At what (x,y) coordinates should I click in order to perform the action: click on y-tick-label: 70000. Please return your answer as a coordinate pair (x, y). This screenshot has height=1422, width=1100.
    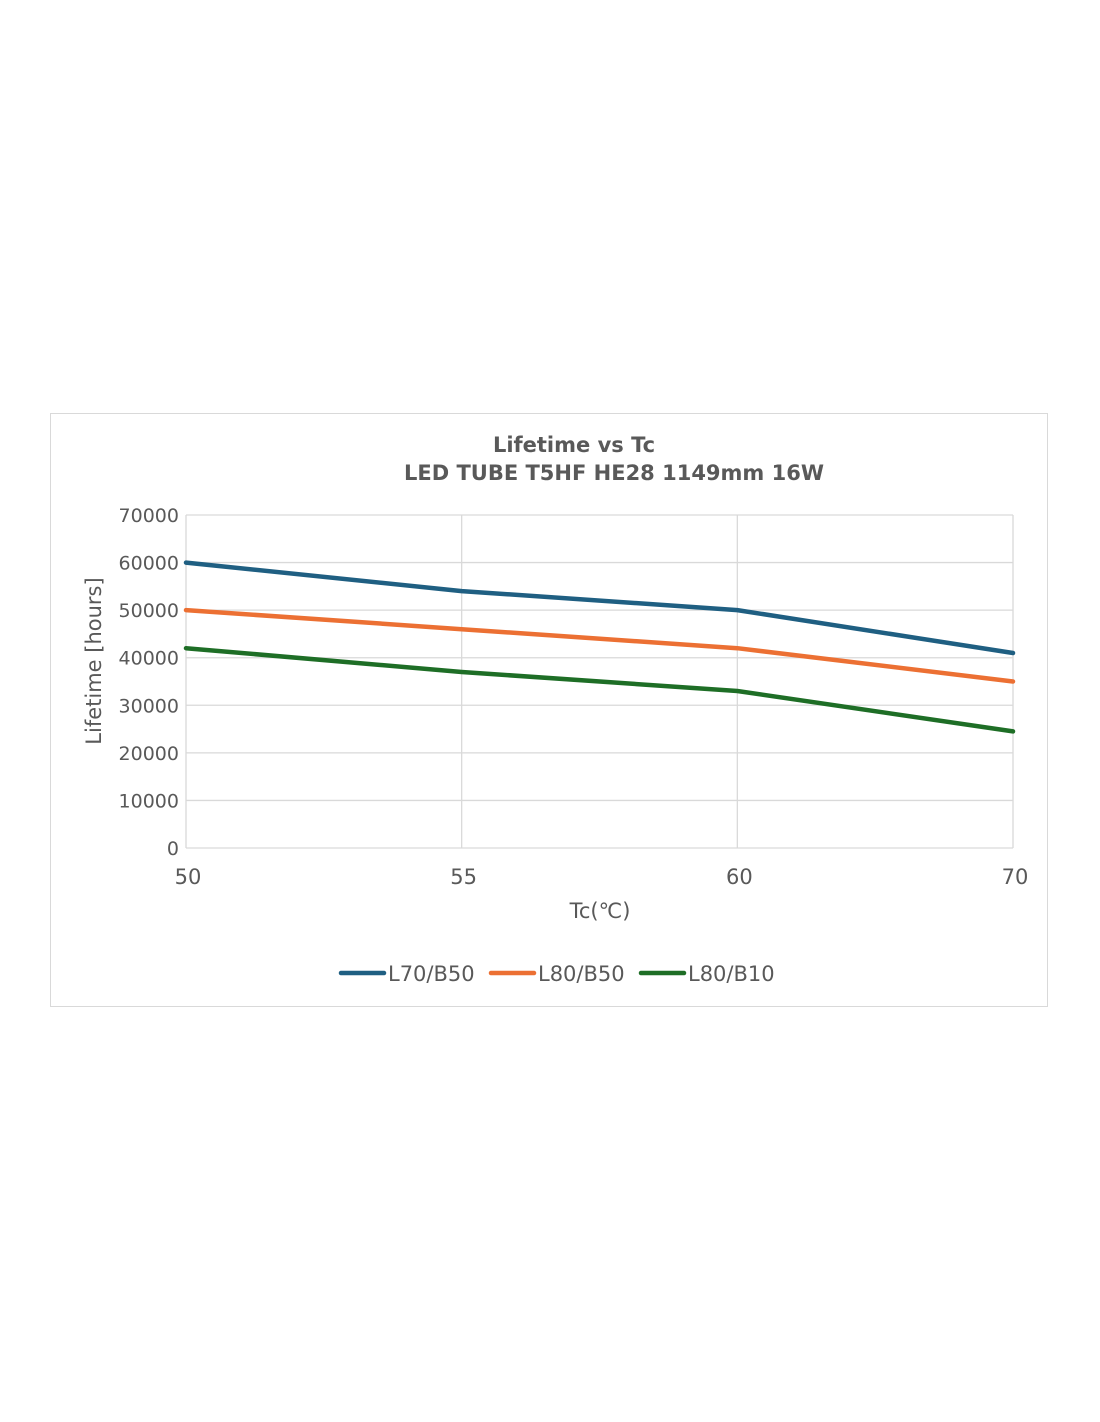
    Looking at the image, I should click on (149, 516).